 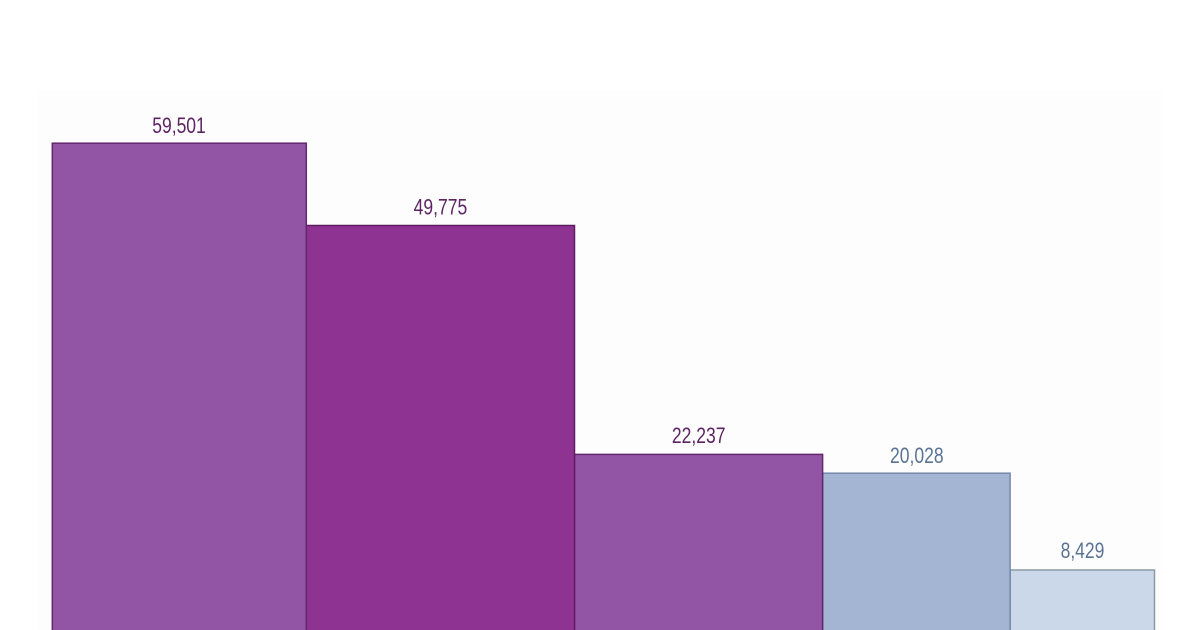 What do you see at coordinates (917, 456) in the screenshot?
I see `svg-text: 20,028` at bounding box center [917, 456].